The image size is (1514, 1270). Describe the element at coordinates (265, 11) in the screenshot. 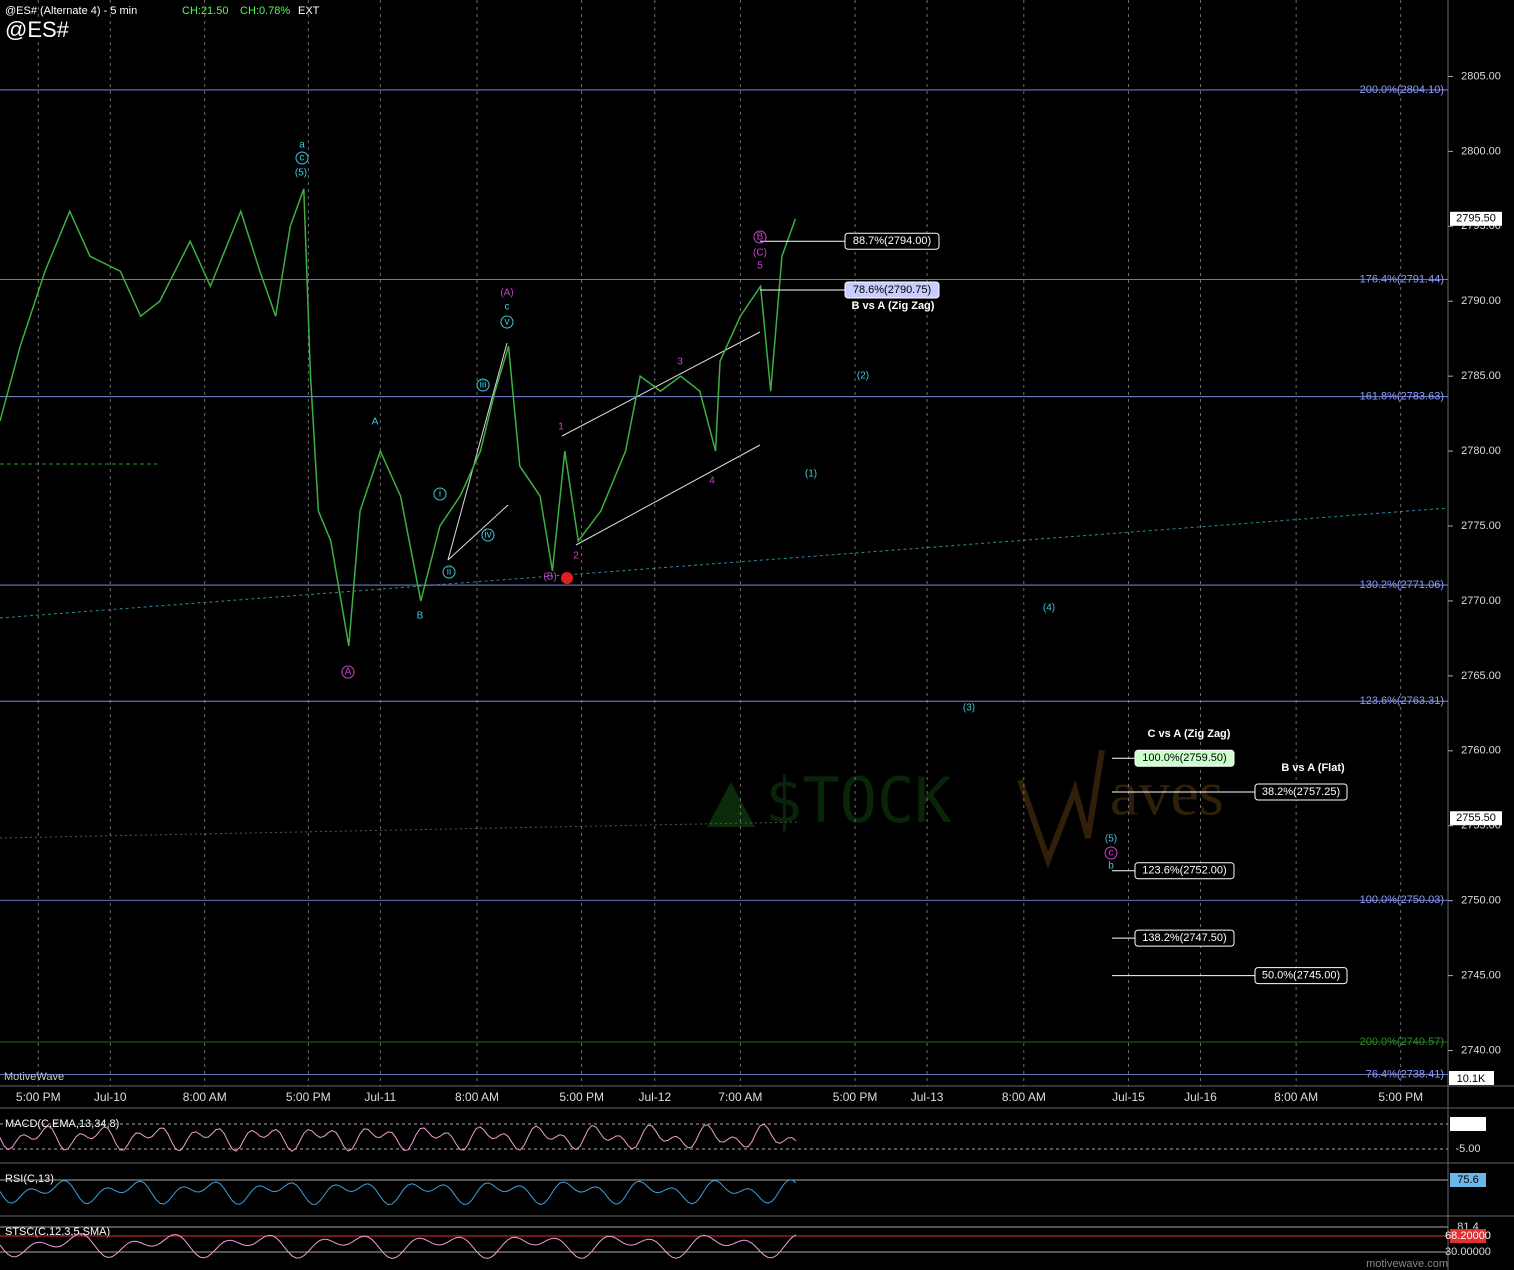

I see `change-pct: CH:0.78%` at that location.